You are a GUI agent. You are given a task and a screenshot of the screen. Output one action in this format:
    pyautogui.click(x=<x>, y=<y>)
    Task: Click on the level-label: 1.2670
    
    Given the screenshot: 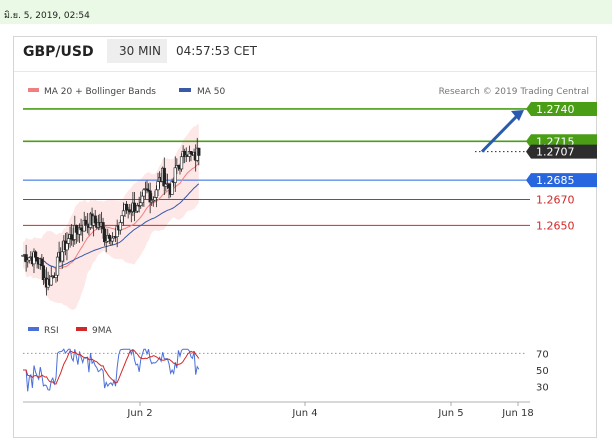 What is the action you would take?
    pyautogui.click(x=555, y=200)
    